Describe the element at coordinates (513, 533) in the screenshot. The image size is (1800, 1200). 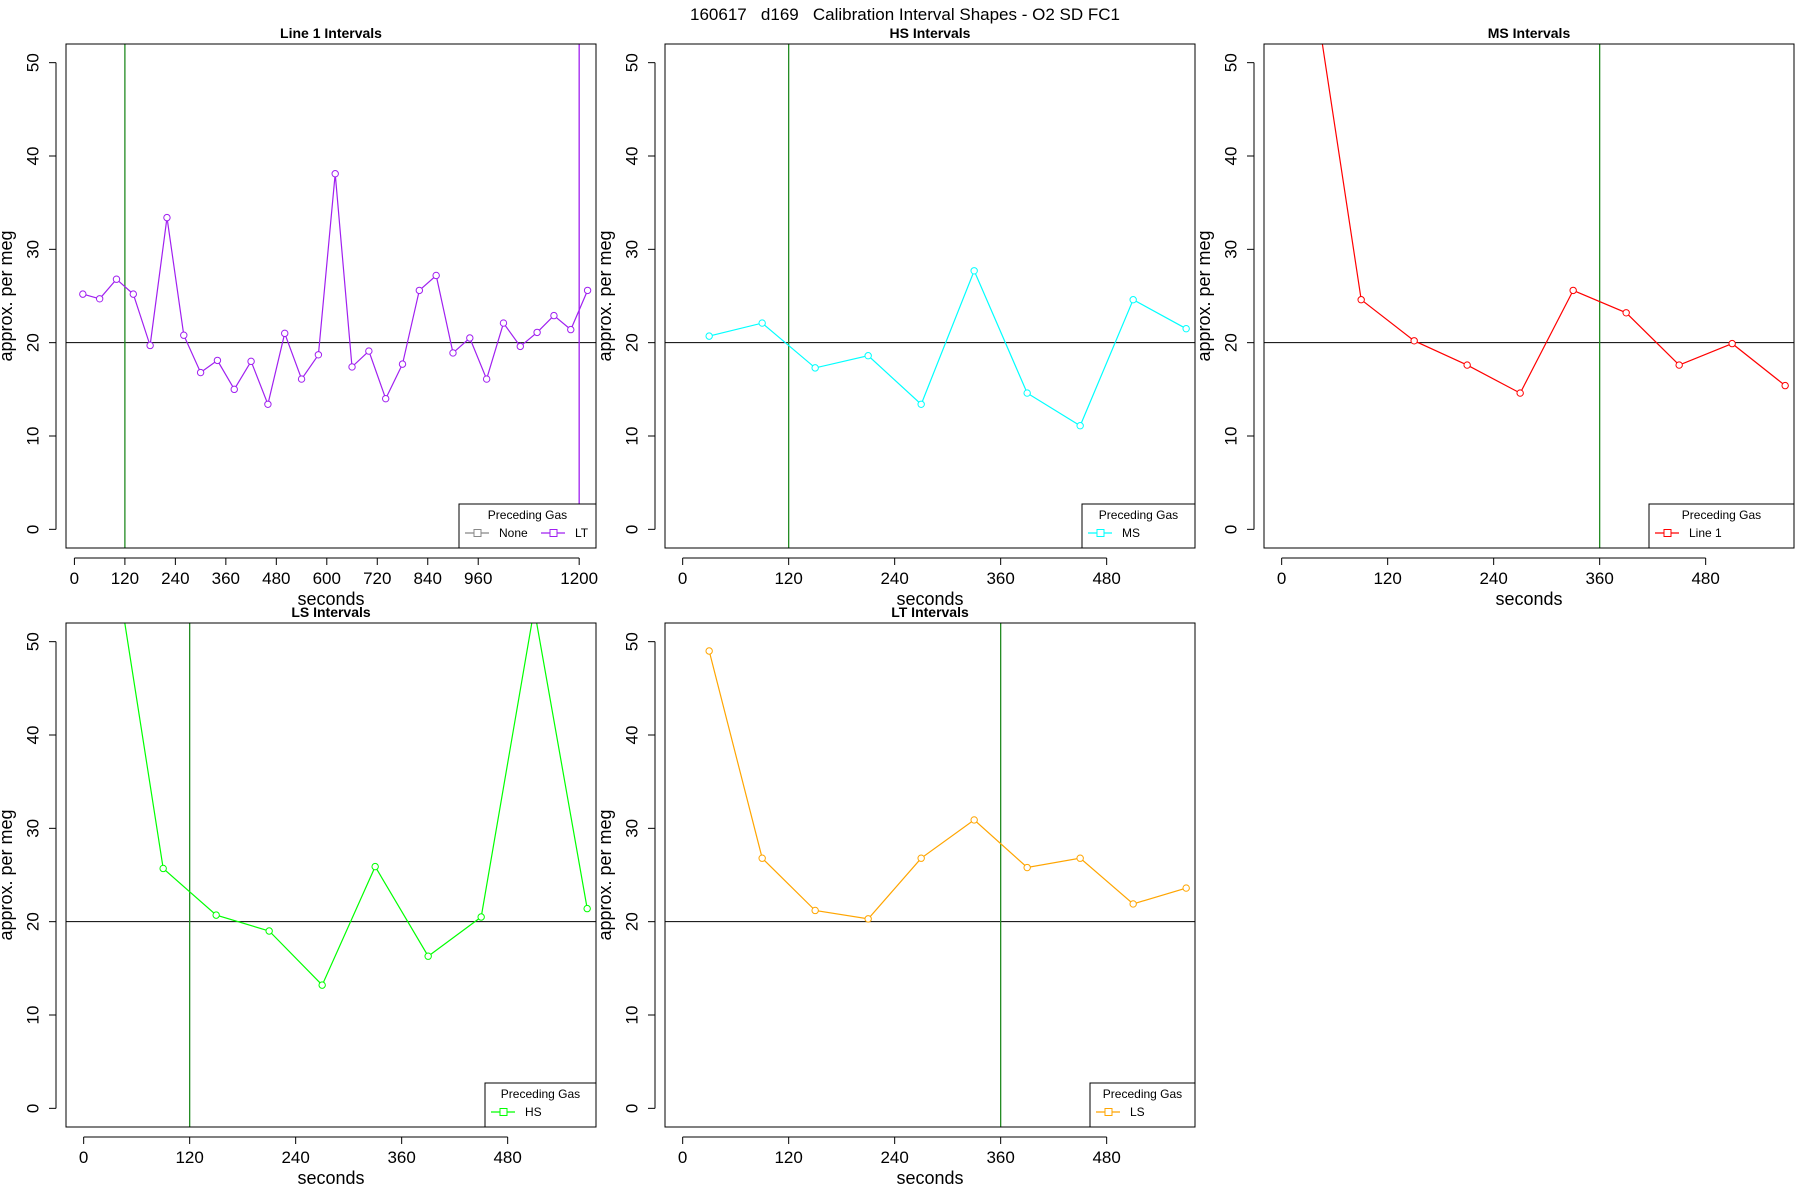
I see `legend-entry: None` at that location.